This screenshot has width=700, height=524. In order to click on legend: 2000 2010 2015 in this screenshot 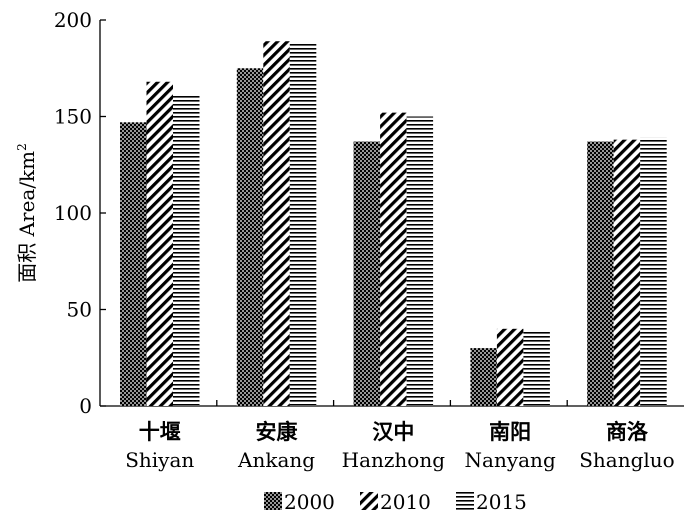, I will do `click(395, 502)`.